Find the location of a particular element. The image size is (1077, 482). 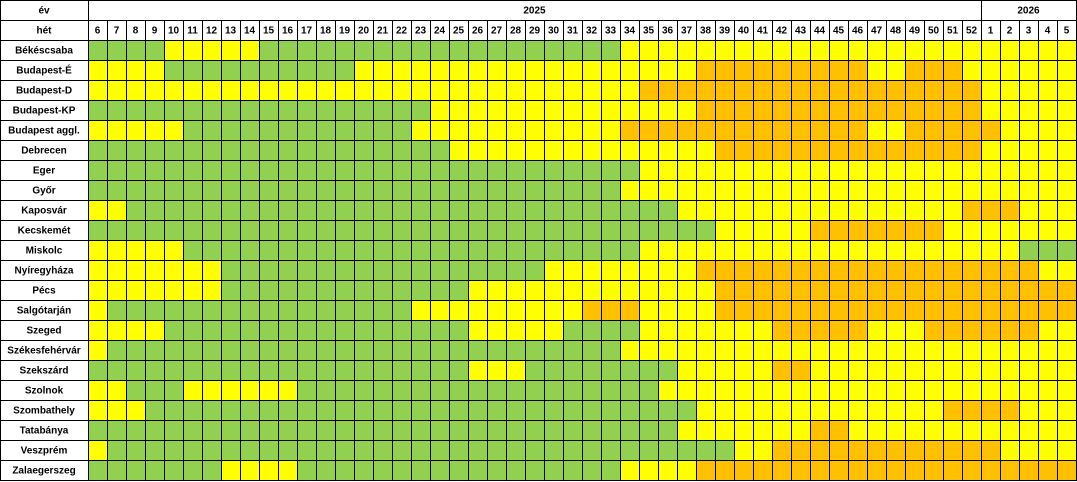

week: 37 is located at coordinates (687, 31).